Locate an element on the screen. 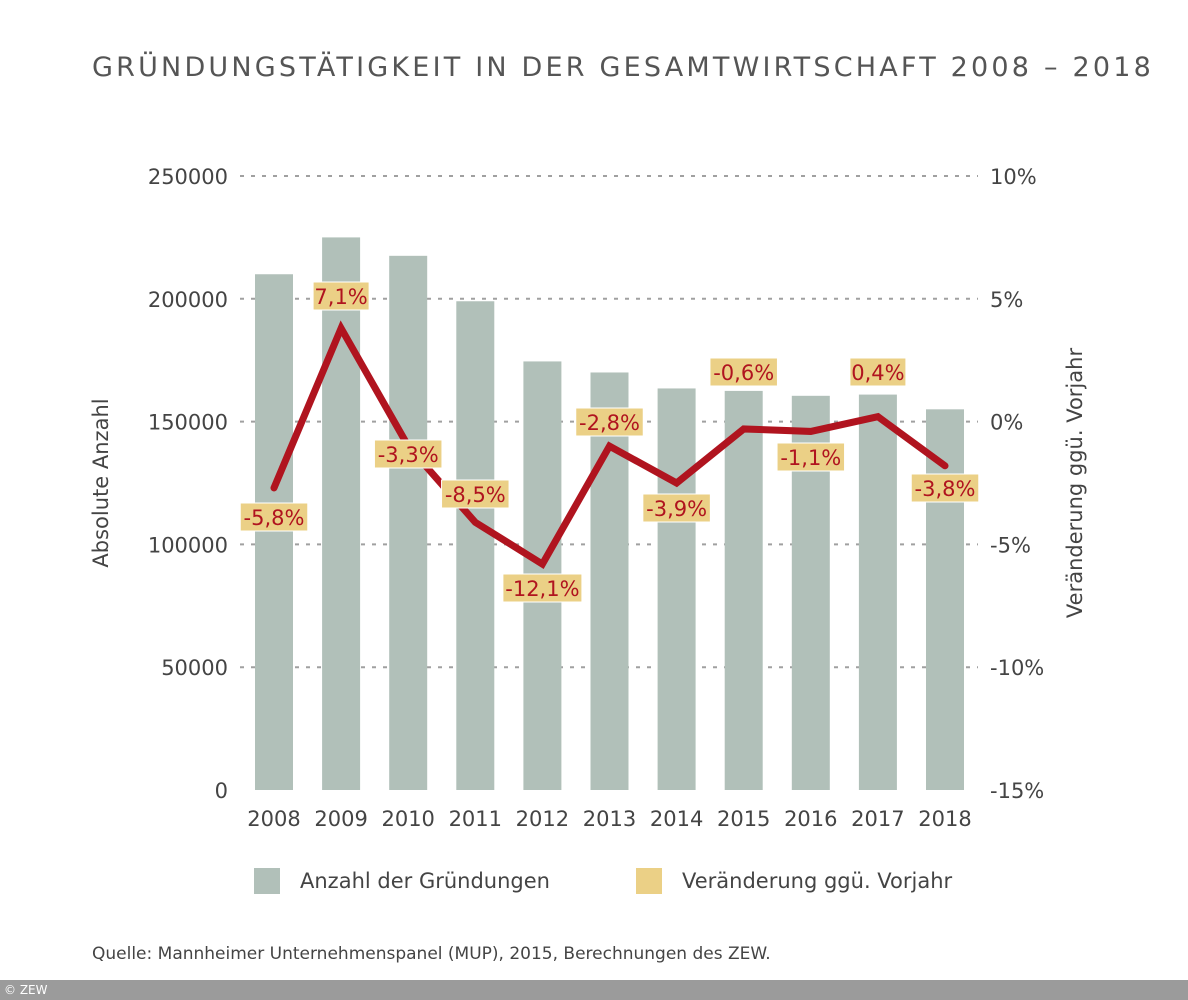 This screenshot has height=1000, width=1188. legend-item-line: Veränderung ggü. Vorjahr is located at coordinates (794, 881).